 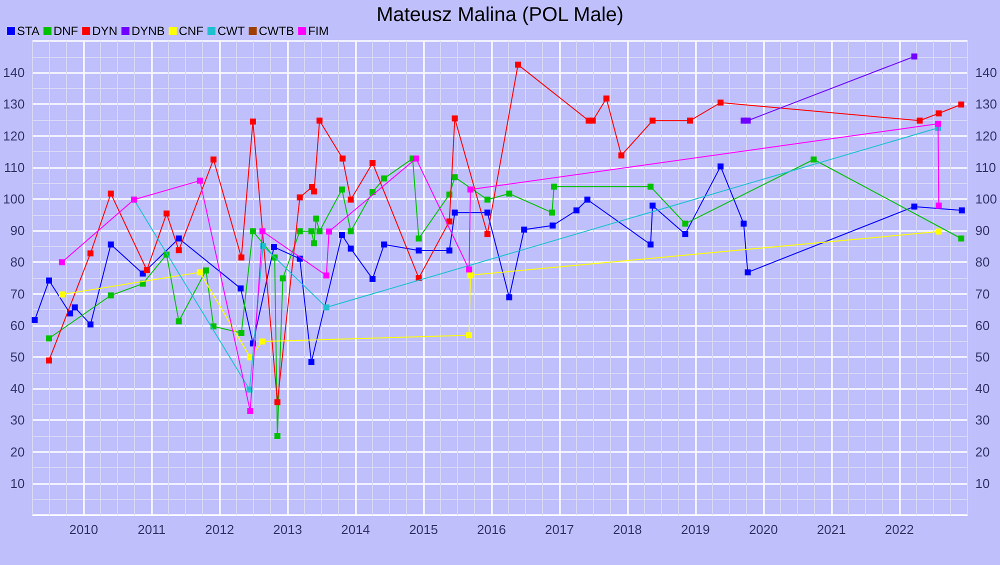 What do you see at coordinates (986, 72) in the screenshot?
I see `y2-tick-label: 140` at bounding box center [986, 72].